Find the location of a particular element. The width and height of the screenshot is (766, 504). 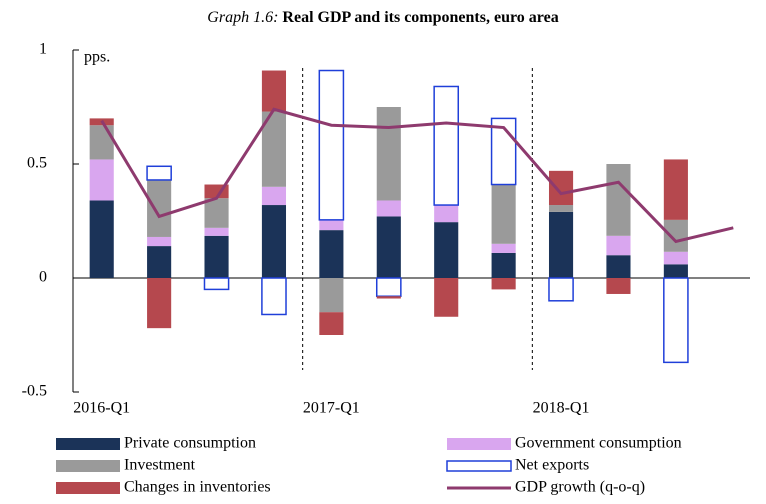

legend-label: Investment is located at coordinates (160, 465).